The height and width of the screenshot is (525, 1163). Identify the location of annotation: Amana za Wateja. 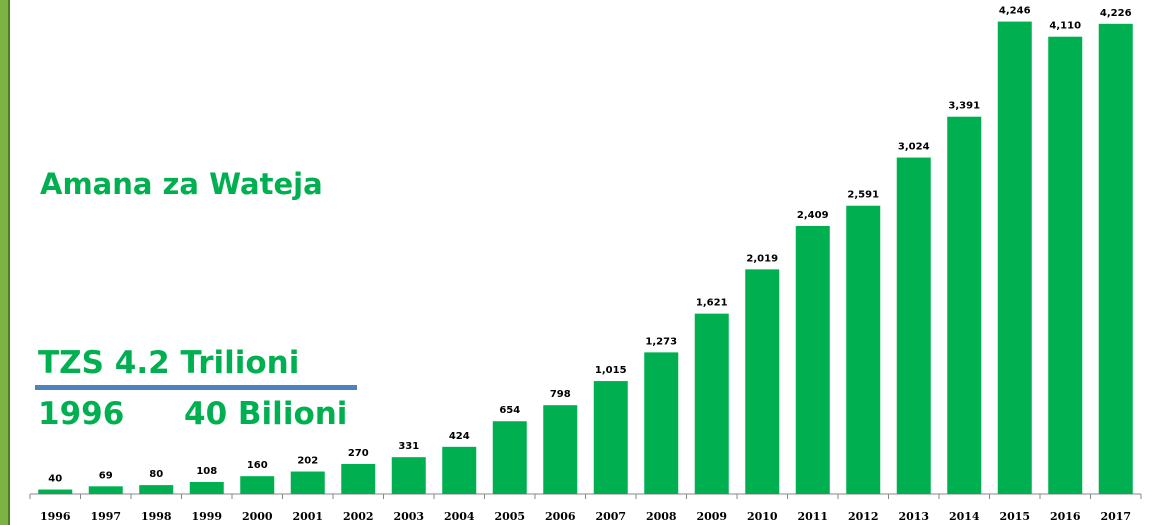
(181, 184).